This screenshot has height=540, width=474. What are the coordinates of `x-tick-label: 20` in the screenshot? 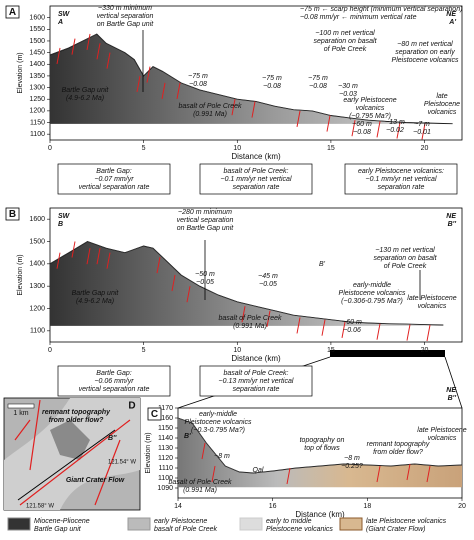 It's located at (462, 506).